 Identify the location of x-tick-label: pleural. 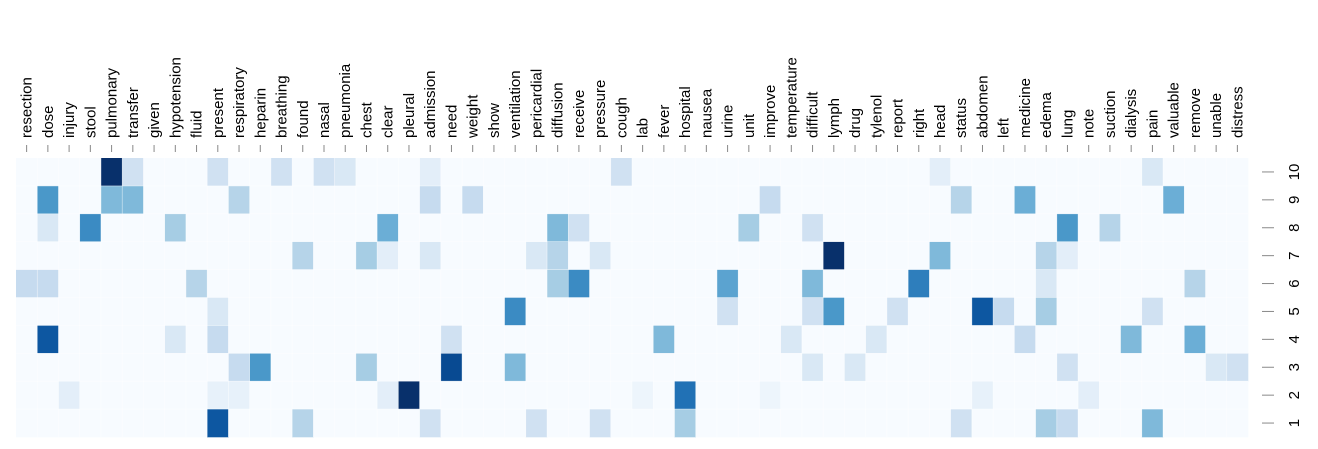
(409, 115).